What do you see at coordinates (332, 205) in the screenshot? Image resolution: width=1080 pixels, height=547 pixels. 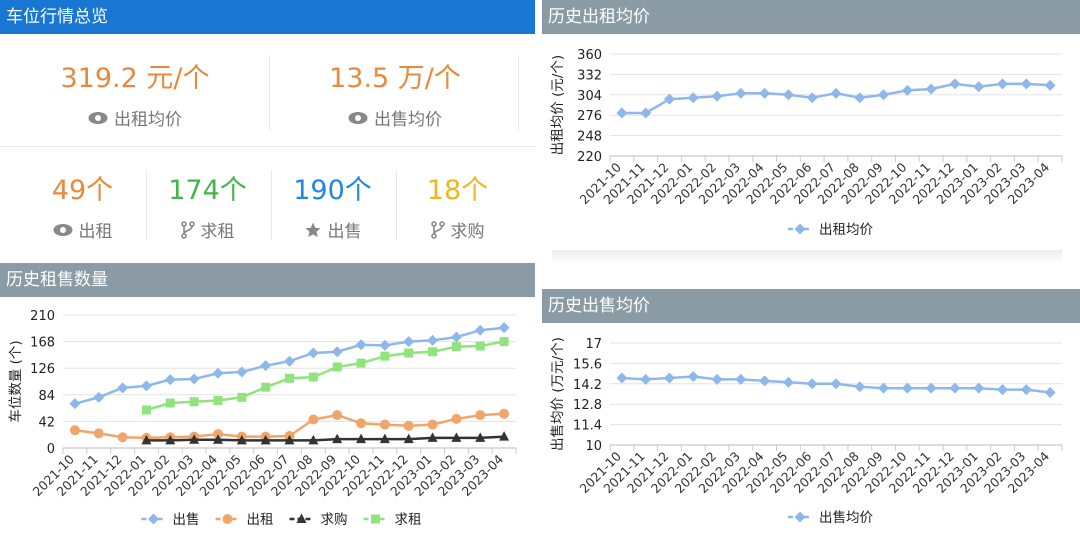 I see `sale-count-stat: 190个 出售` at bounding box center [332, 205].